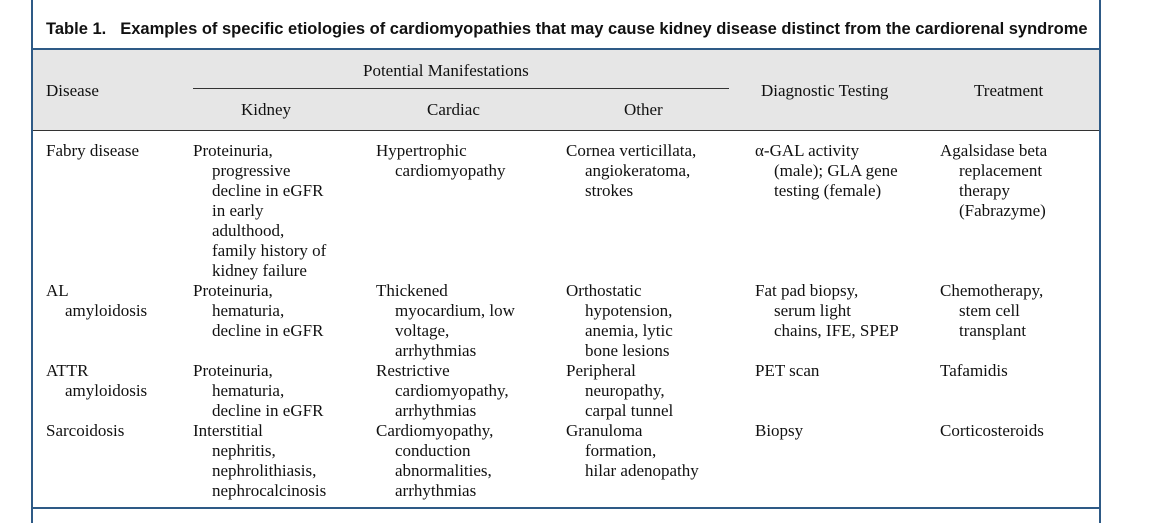 This screenshot has width=1170, height=523. Describe the element at coordinates (72, 90) in the screenshot. I see `header-disease: Disease` at that location.